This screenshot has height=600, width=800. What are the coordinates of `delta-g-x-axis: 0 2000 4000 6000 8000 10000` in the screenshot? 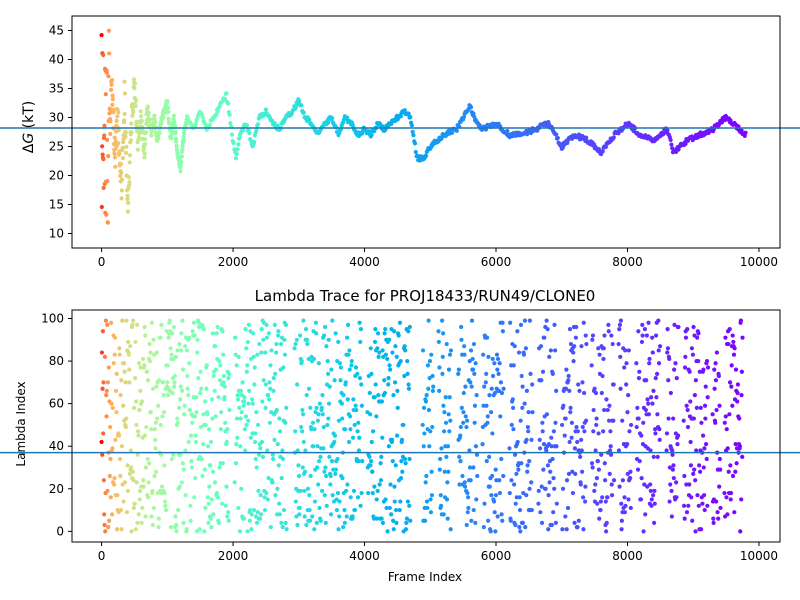 It's located at (438, 258).